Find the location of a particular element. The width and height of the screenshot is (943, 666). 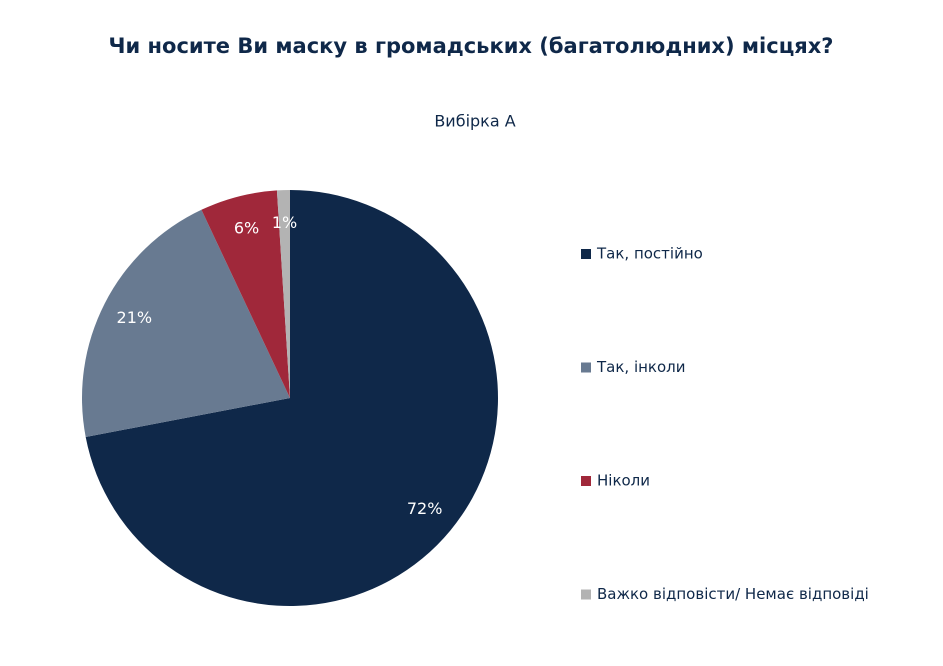

data-label: 72% is located at coordinates (425, 508).